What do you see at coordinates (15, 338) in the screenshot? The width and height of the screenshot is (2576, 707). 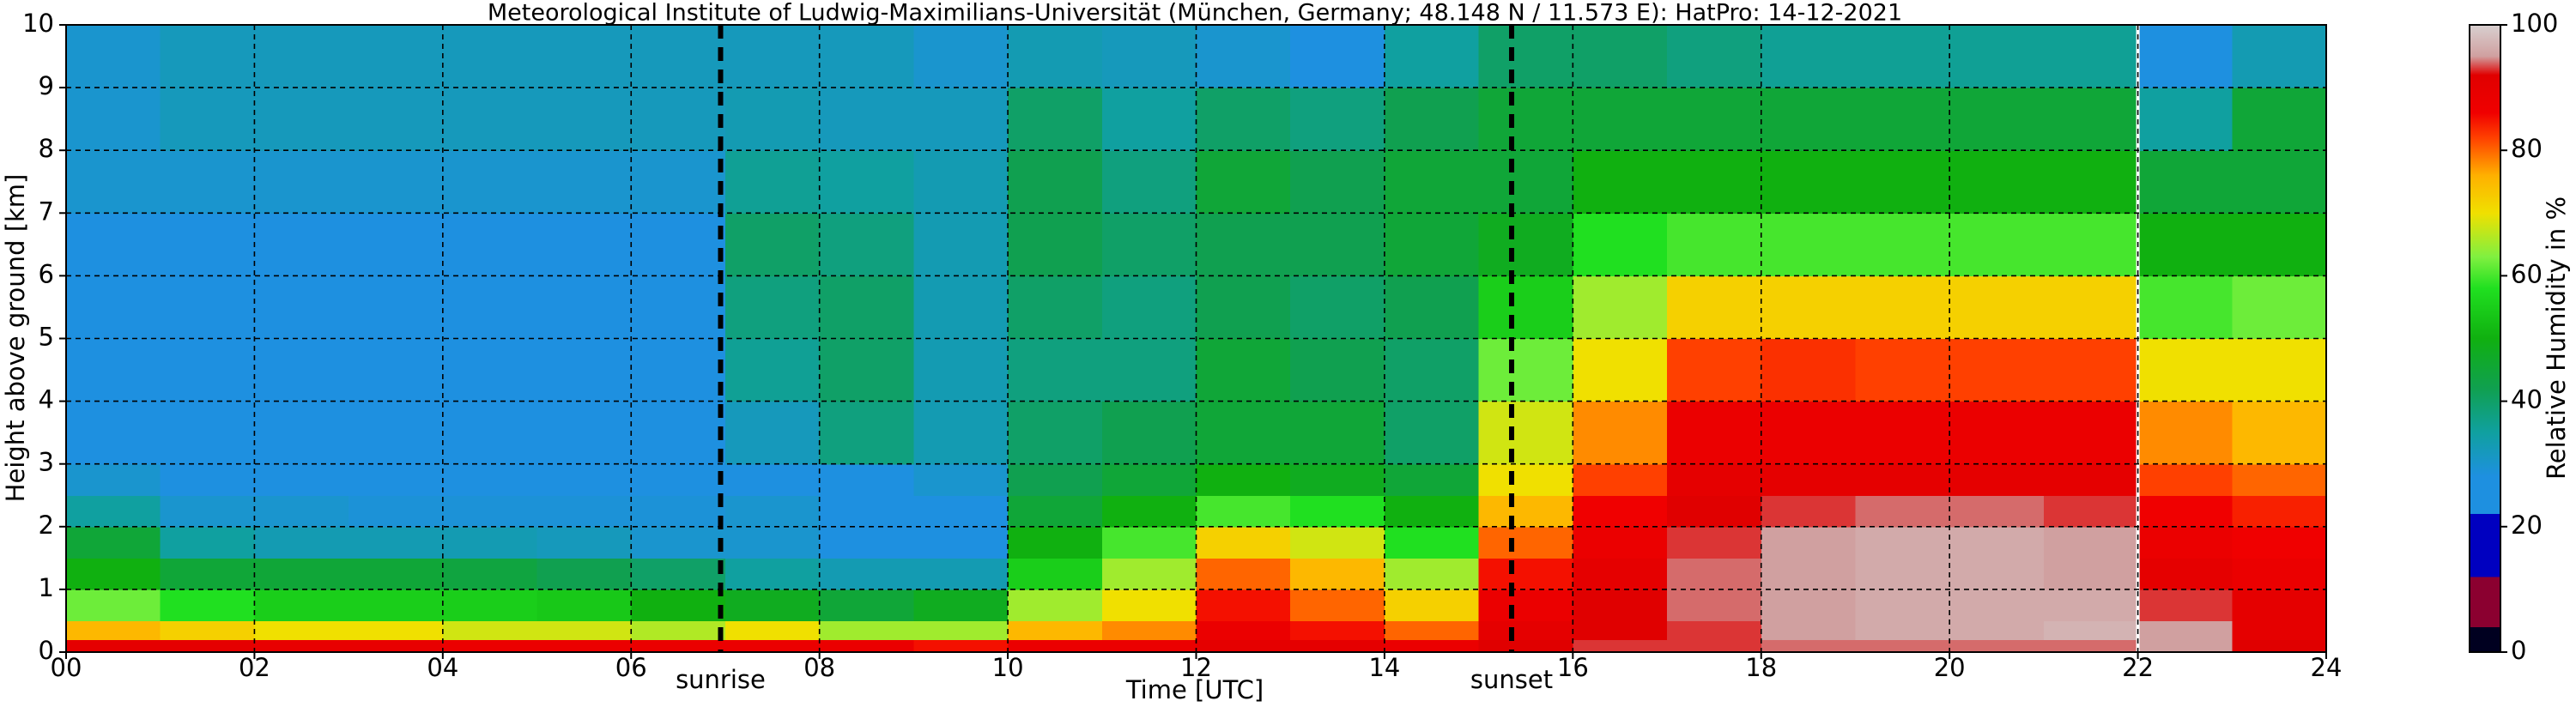 I see `y-axis-label: Height above ground [km]` at bounding box center [15, 338].